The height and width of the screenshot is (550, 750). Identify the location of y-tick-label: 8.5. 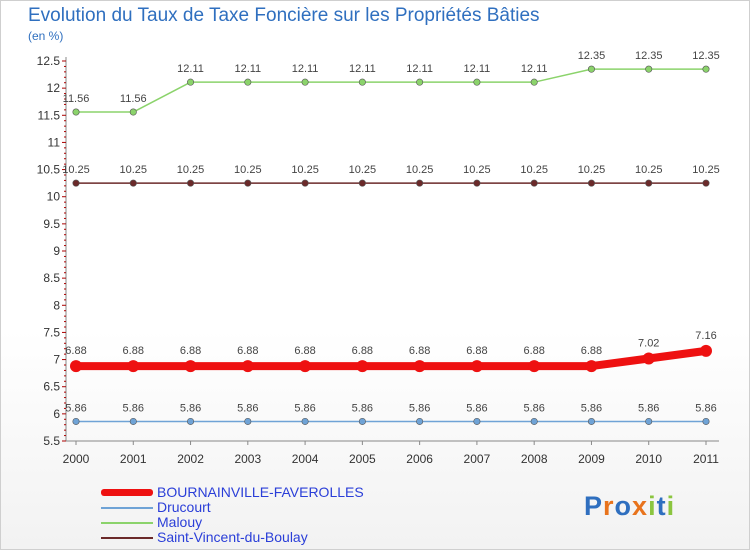
(51, 278).